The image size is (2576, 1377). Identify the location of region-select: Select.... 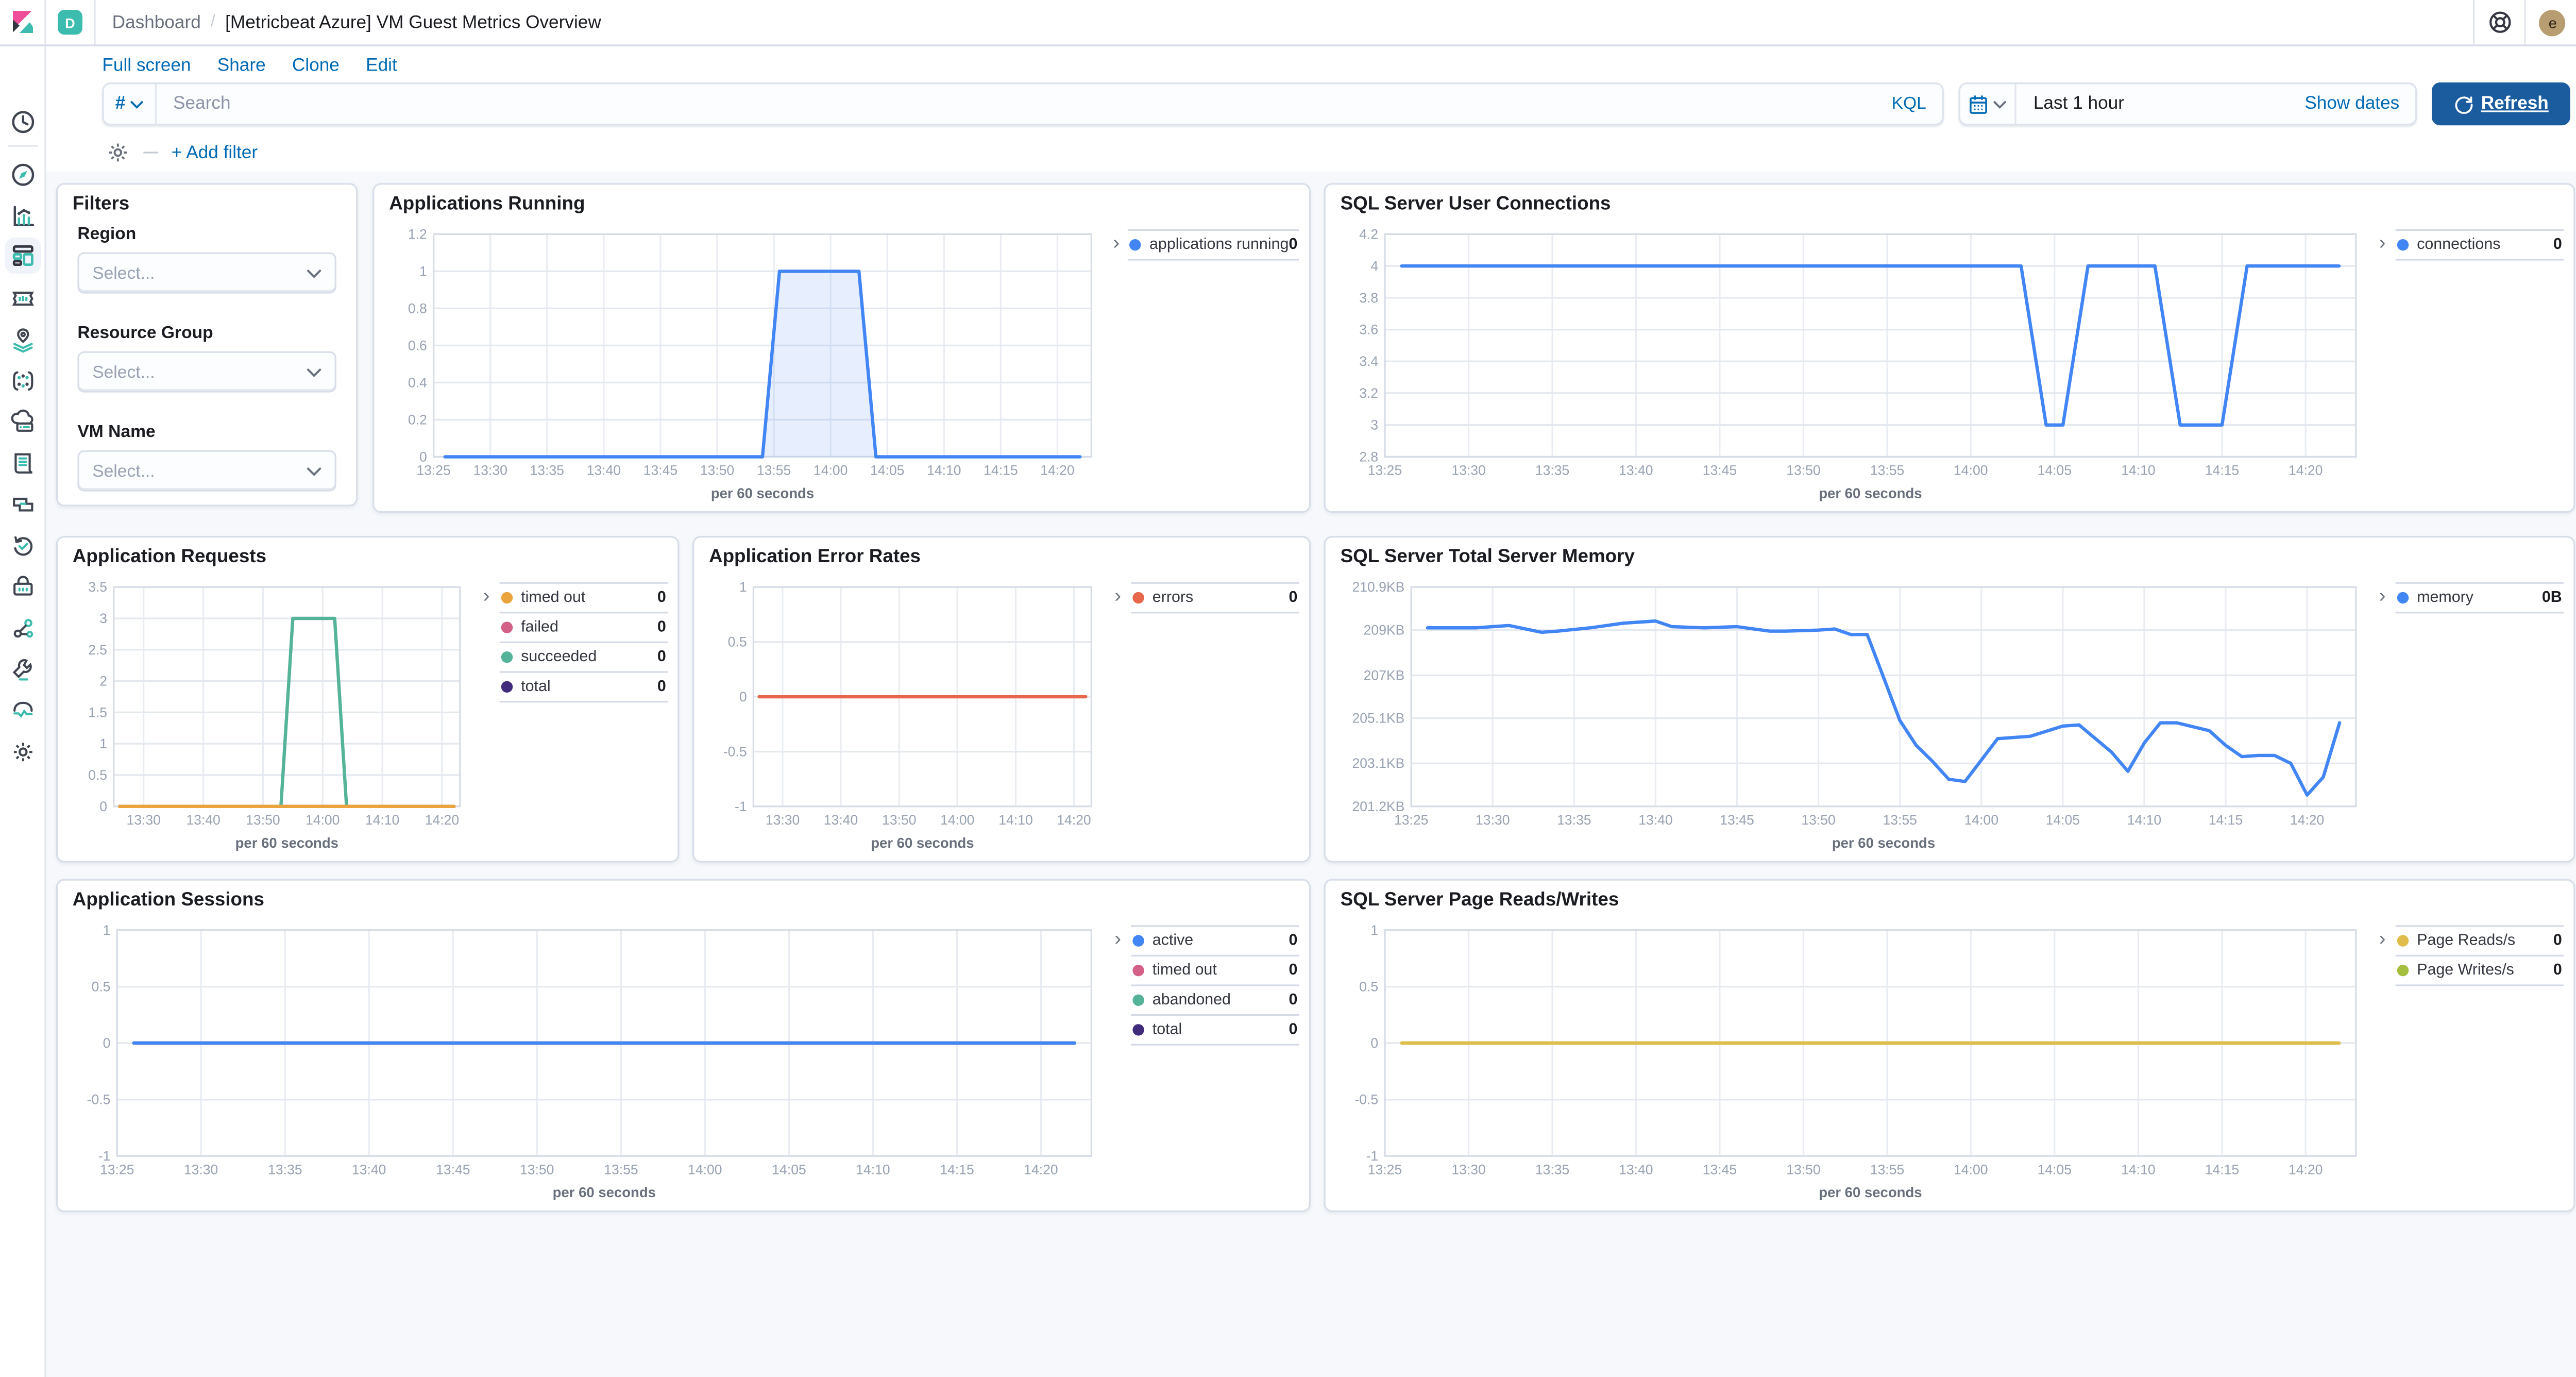
(206, 273).